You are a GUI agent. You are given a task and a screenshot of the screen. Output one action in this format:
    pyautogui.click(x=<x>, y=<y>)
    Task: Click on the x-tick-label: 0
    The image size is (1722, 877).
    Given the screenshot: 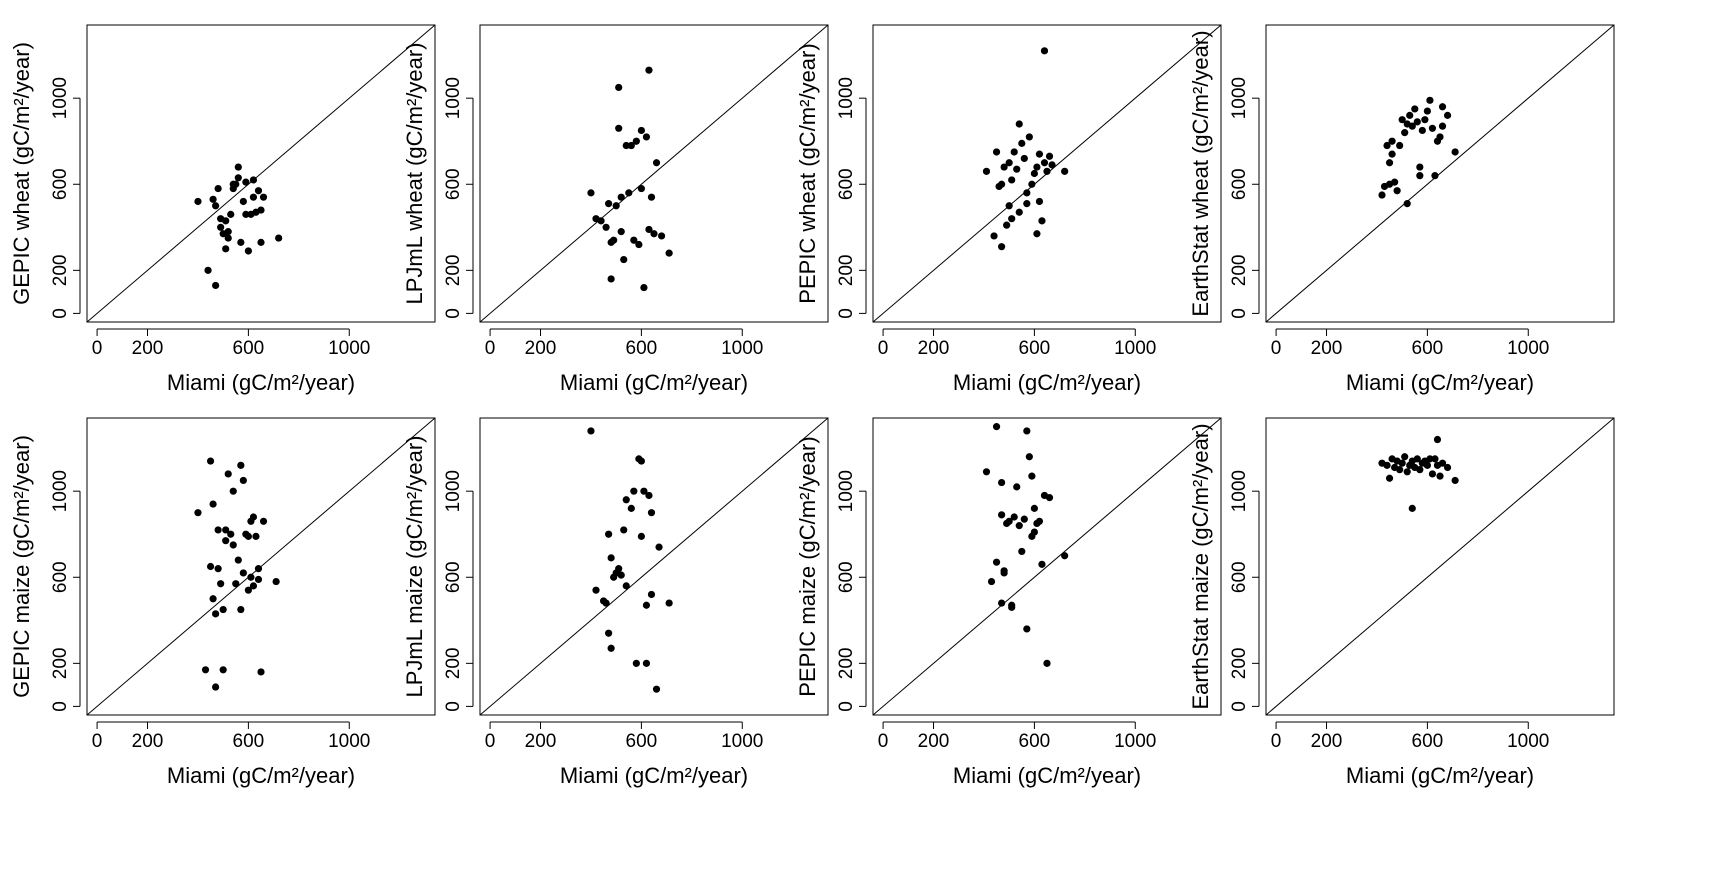 What is the action you would take?
    pyautogui.click(x=97, y=741)
    